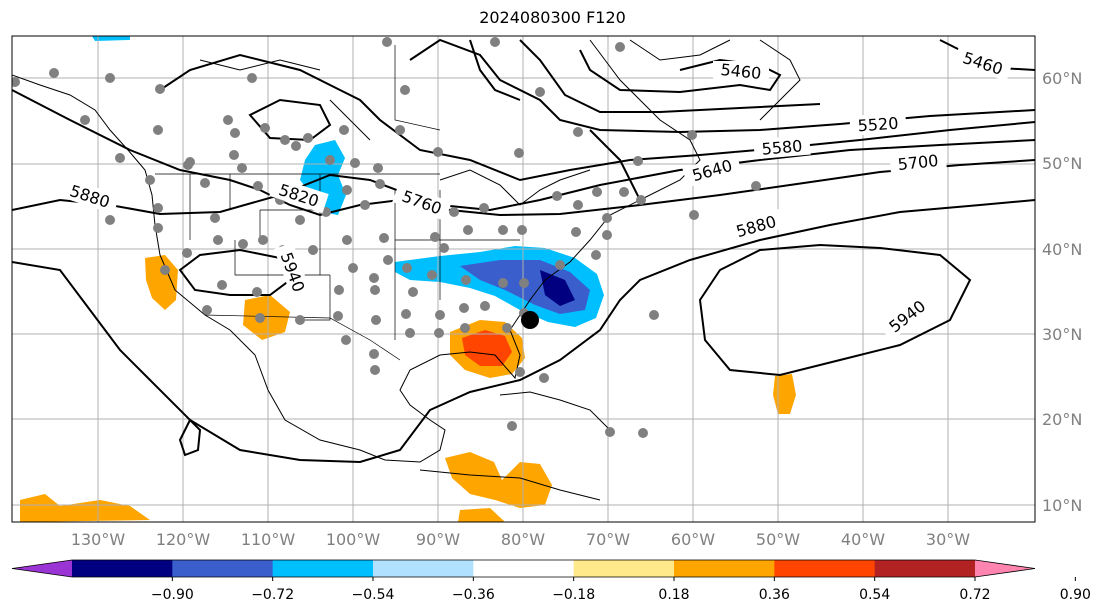  Describe the element at coordinates (741, 71) in the screenshot. I see `contour-label: 5460` at that location.